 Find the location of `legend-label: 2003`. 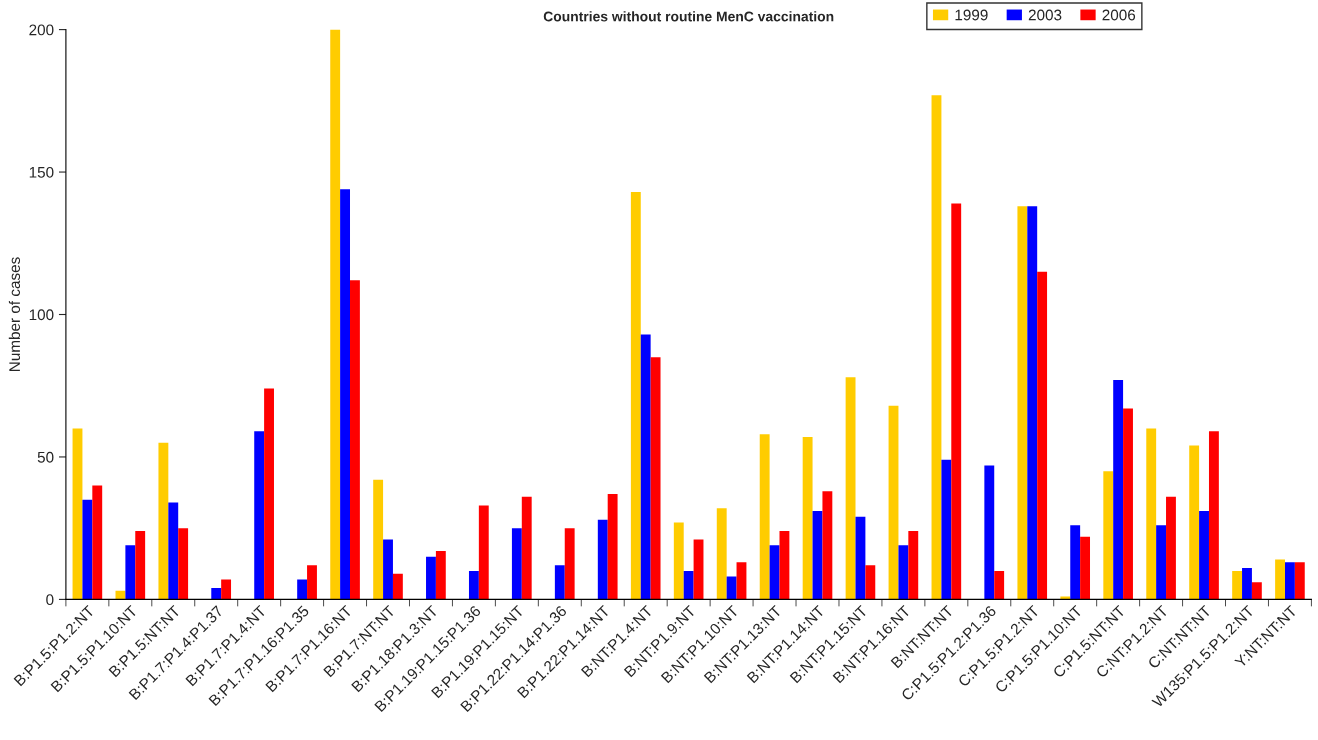

legend-label: 2003 is located at coordinates (1045, 15).